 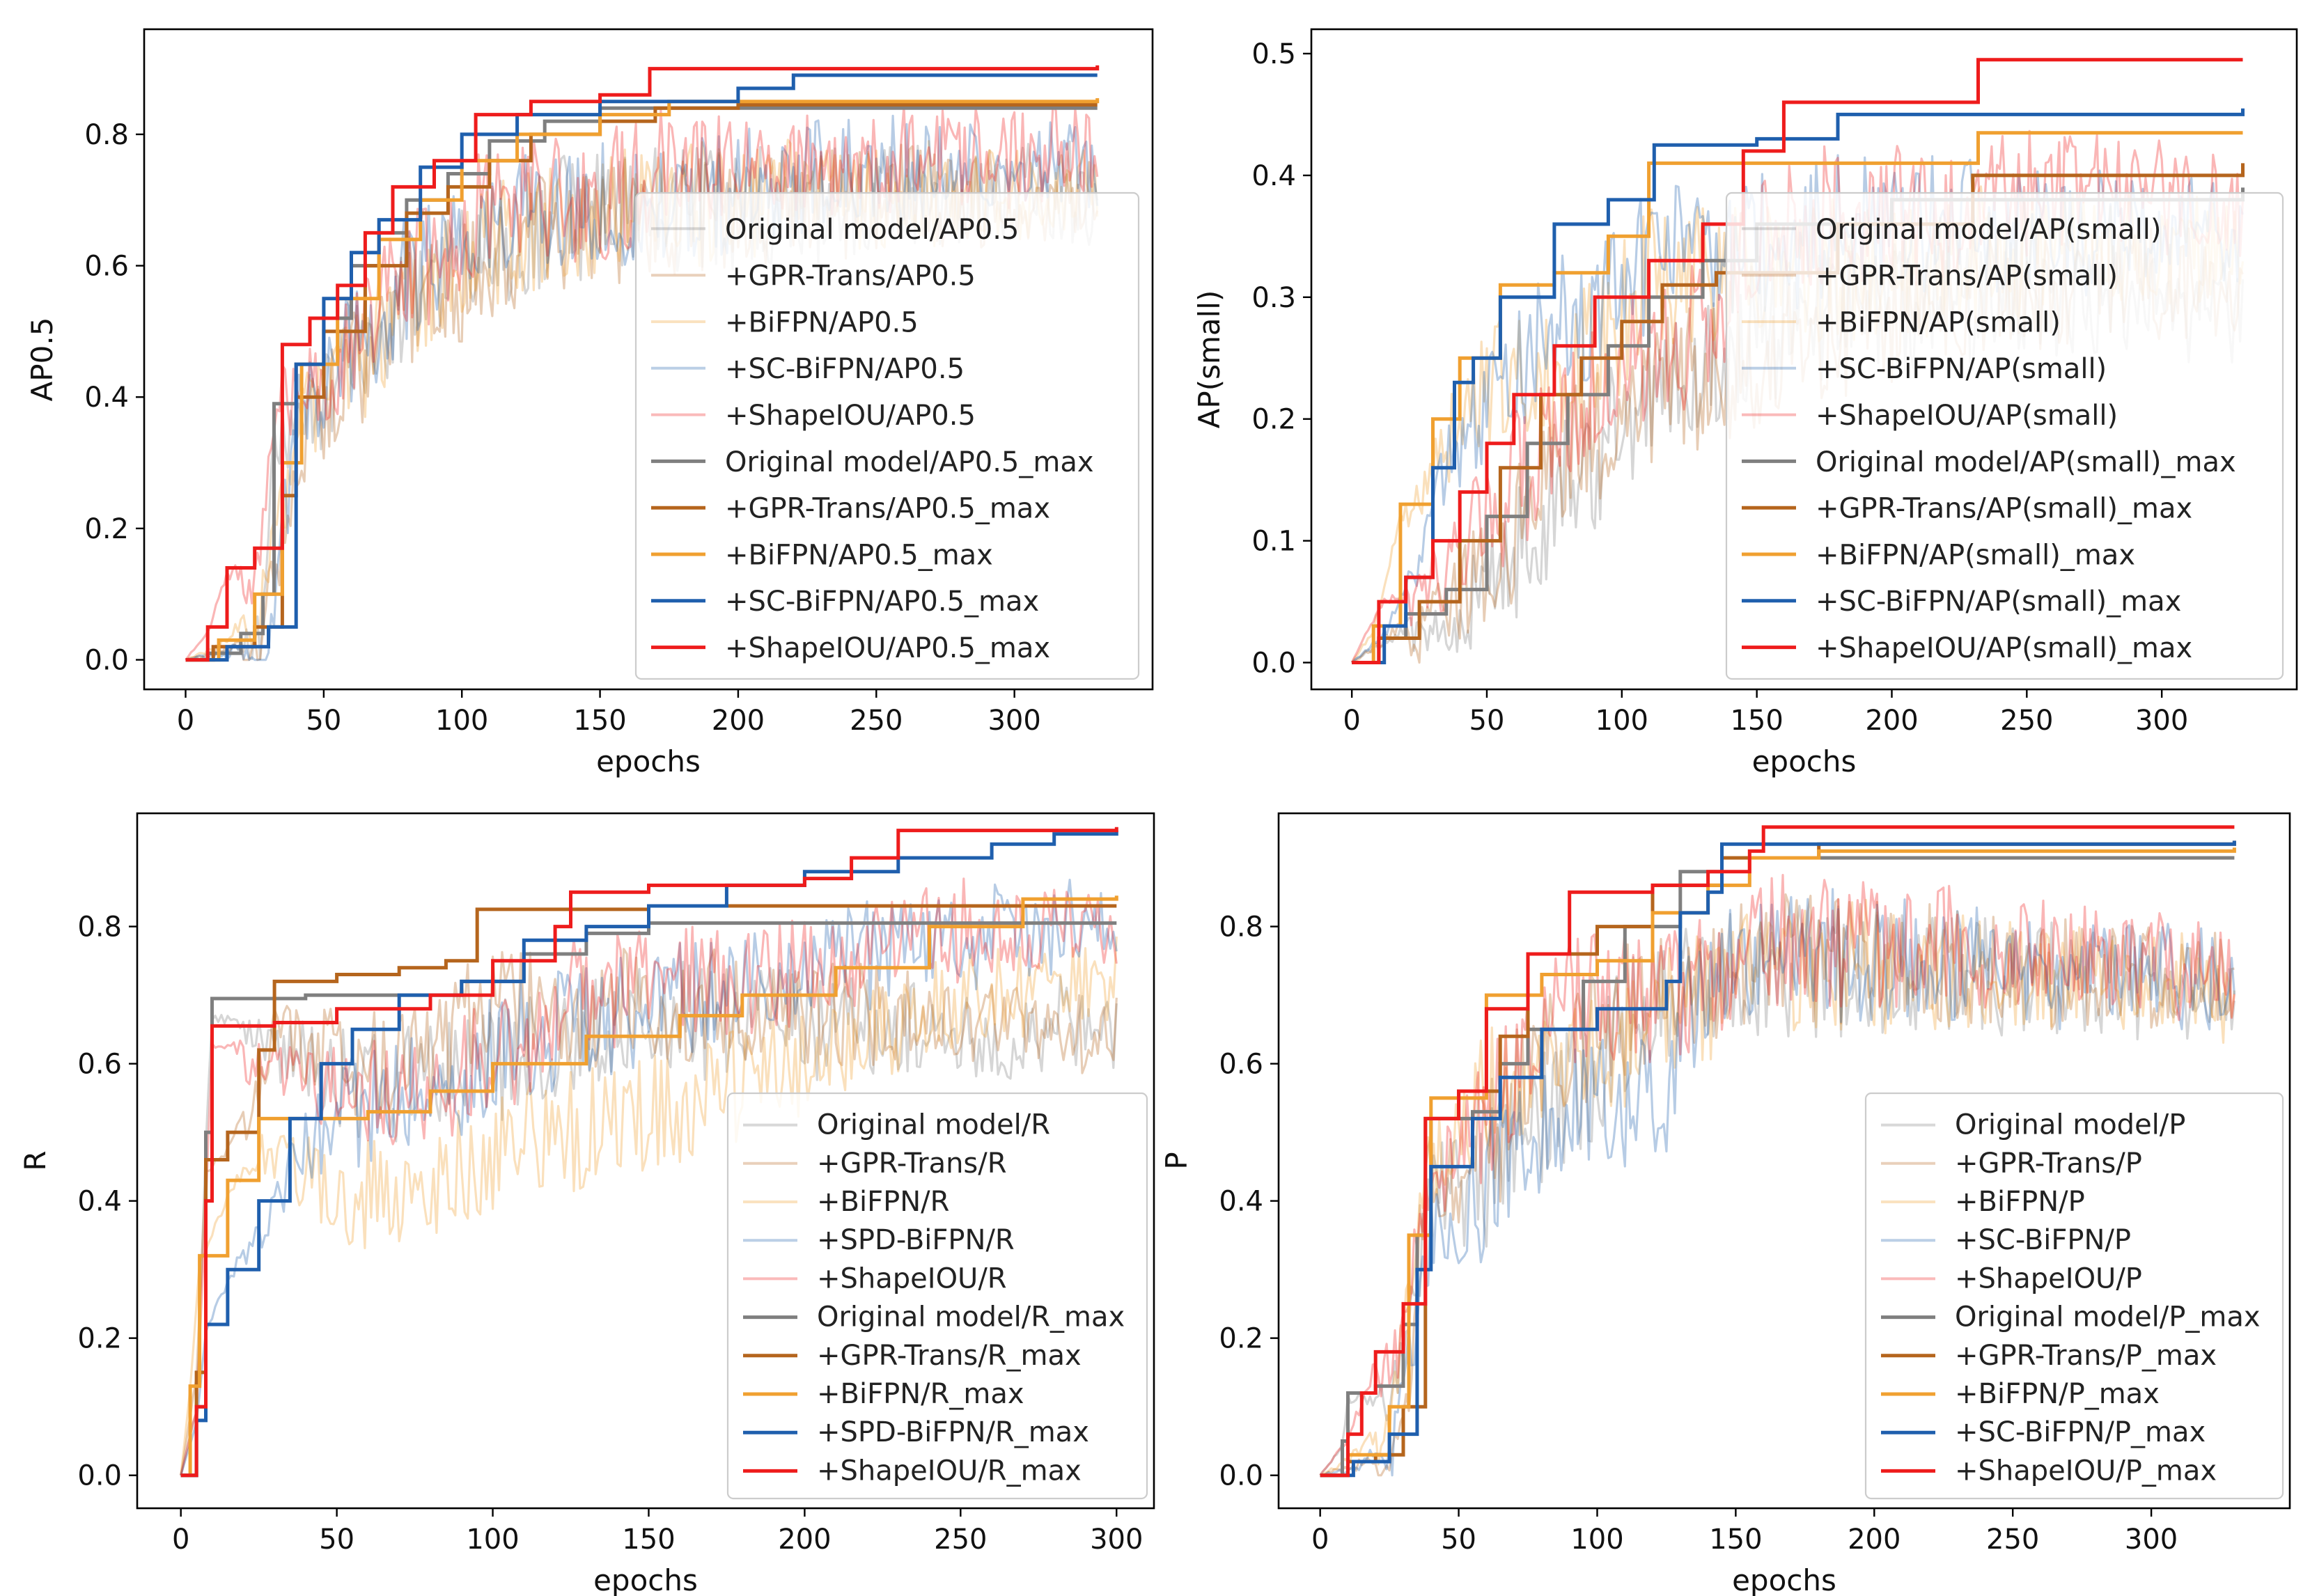 What do you see at coordinates (859, 555) in the screenshot?
I see `legend-label: +BiFPN/AP0.5_max` at bounding box center [859, 555].